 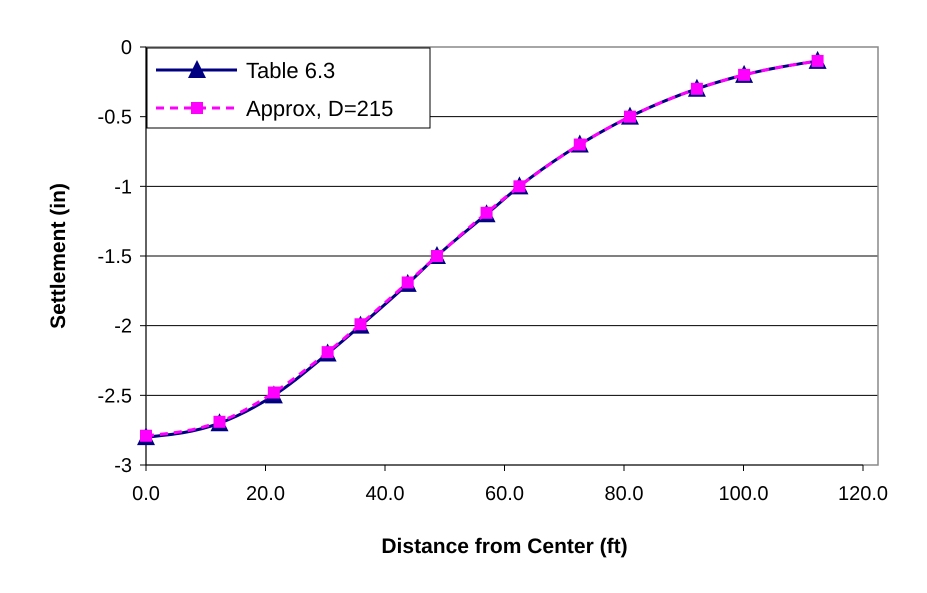 What do you see at coordinates (504, 494) in the screenshot?
I see `x-tick-label: 60.0` at bounding box center [504, 494].